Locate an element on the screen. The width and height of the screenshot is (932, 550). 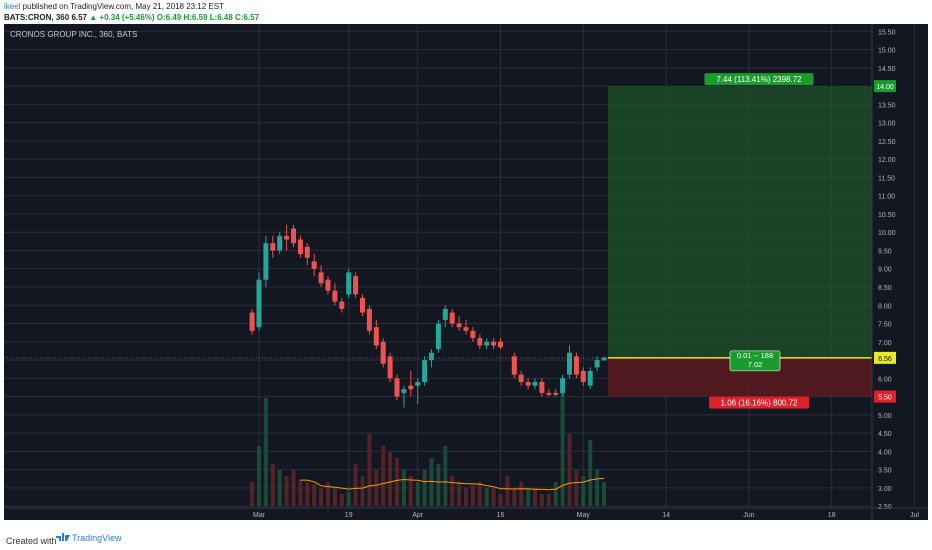
price-tick-label: 3.00 is located at coordinates (885, 489).